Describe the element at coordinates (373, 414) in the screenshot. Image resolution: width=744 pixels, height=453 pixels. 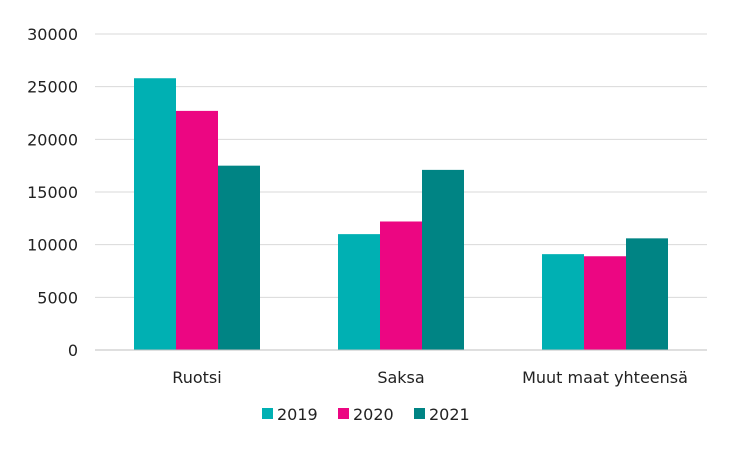
I see `legend-label: 2020` at that location.